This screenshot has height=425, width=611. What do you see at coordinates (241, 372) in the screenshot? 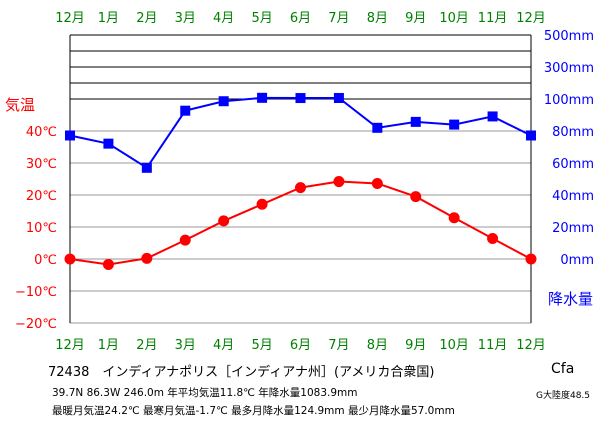
I see `station-title: 72438 インディアナポリス［インディアナ州］(アメリカ合衆国)` at bounding box center [241, 372].